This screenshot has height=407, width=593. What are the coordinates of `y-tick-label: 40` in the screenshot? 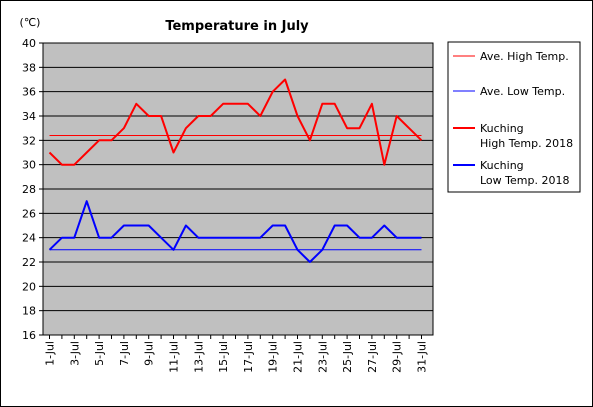 It's located at (29, 43).